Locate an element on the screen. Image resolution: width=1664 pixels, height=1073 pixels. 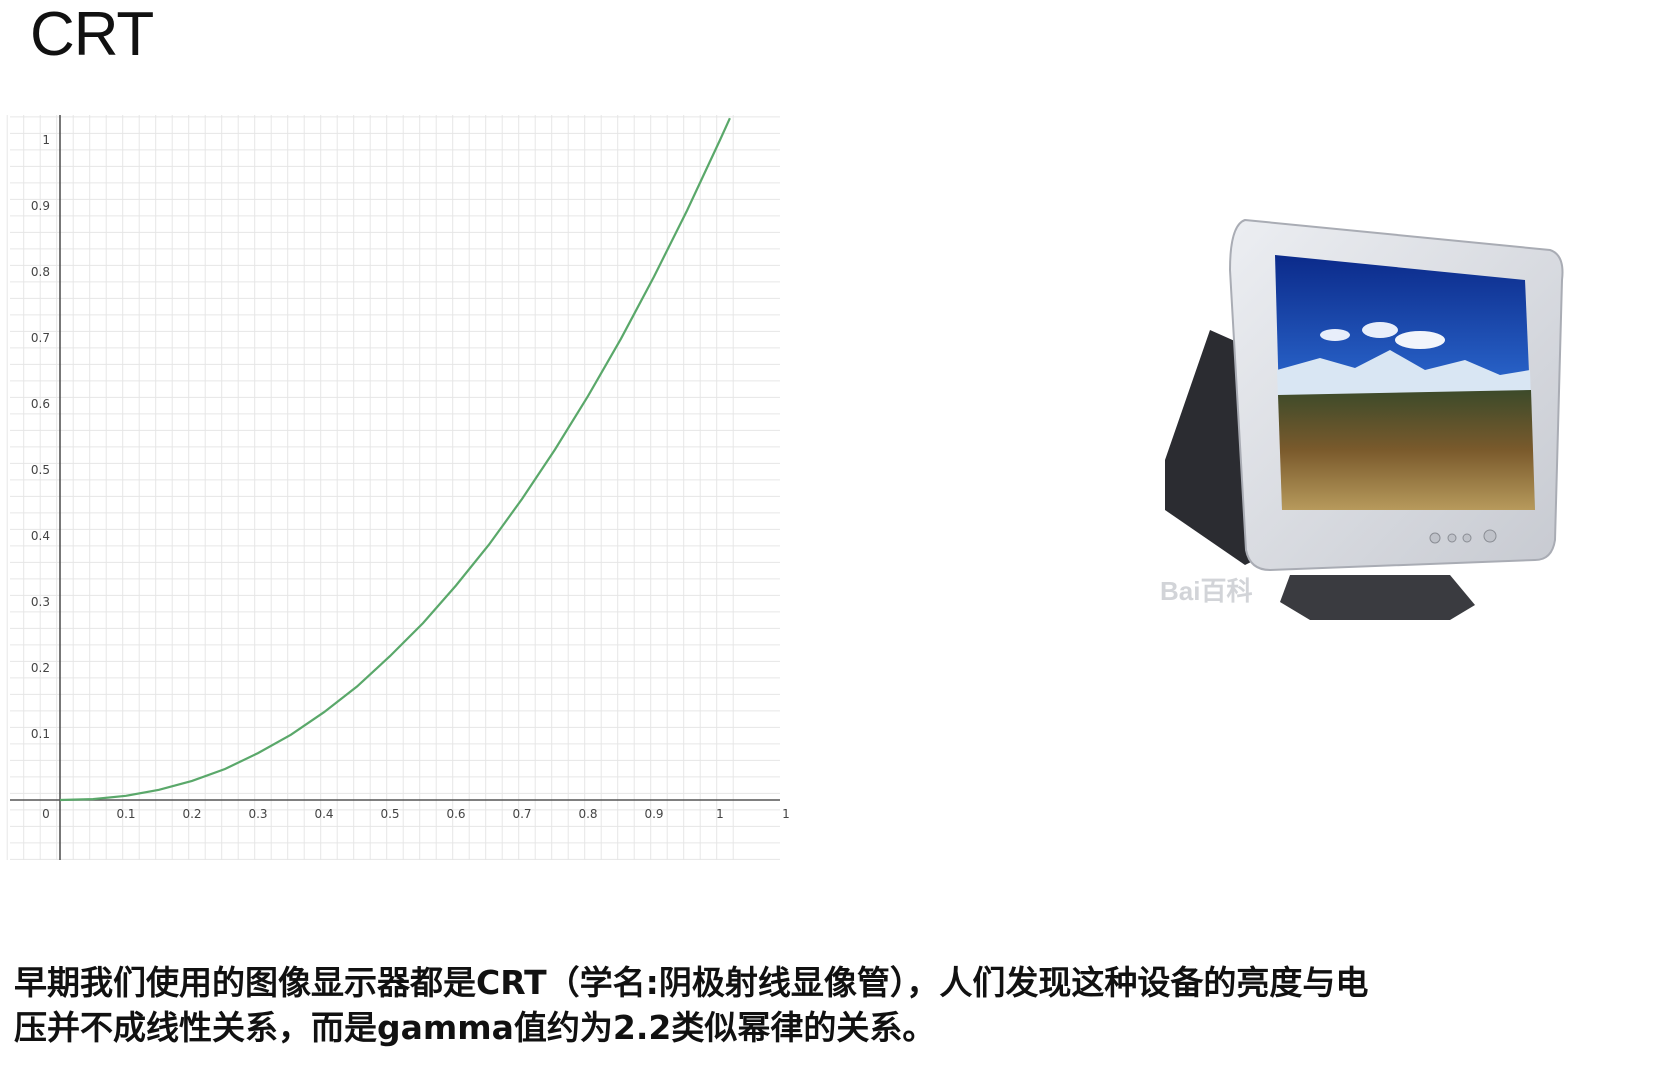
crt-monitor-image: Bai百科 is located at coordinates (1362, 419).